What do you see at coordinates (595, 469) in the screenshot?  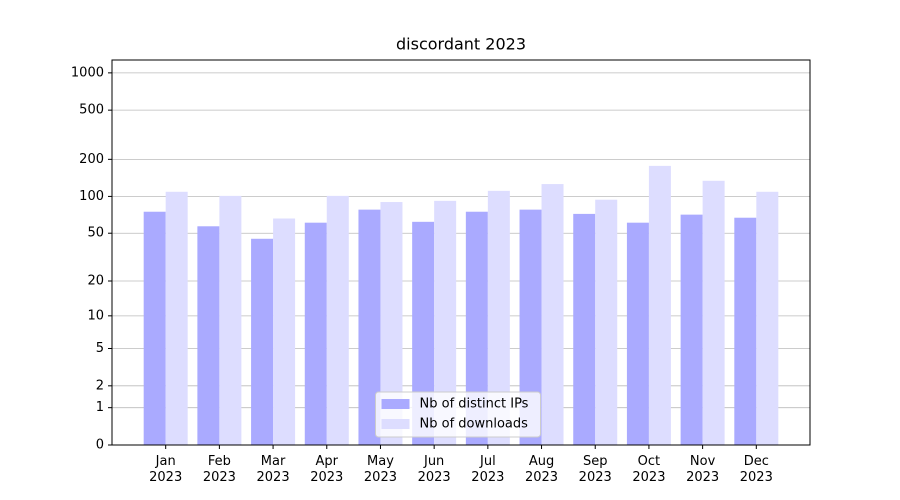 I see `x-tick-label: Sep 2023` at bounding box center [595, 469].